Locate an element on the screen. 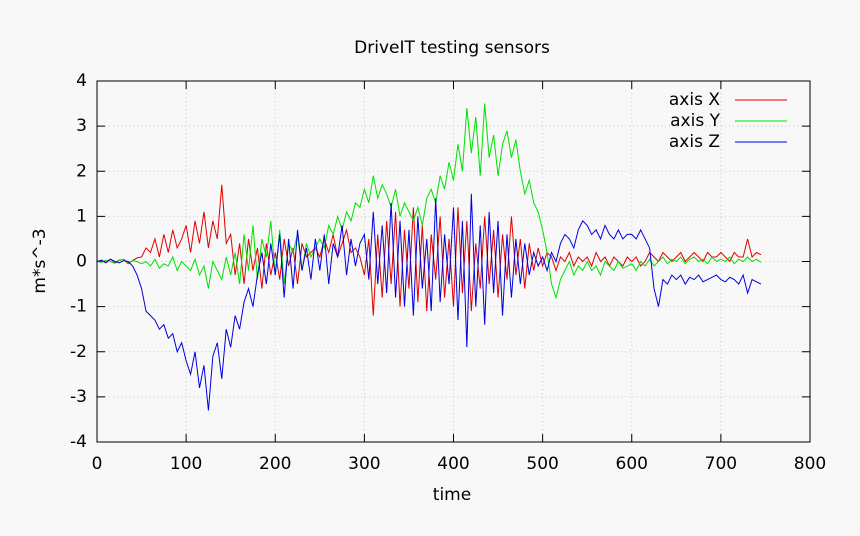 The height and width of the screenshot is (536, 860). x-tick-label: 100 is located at coordinates (186, 464).